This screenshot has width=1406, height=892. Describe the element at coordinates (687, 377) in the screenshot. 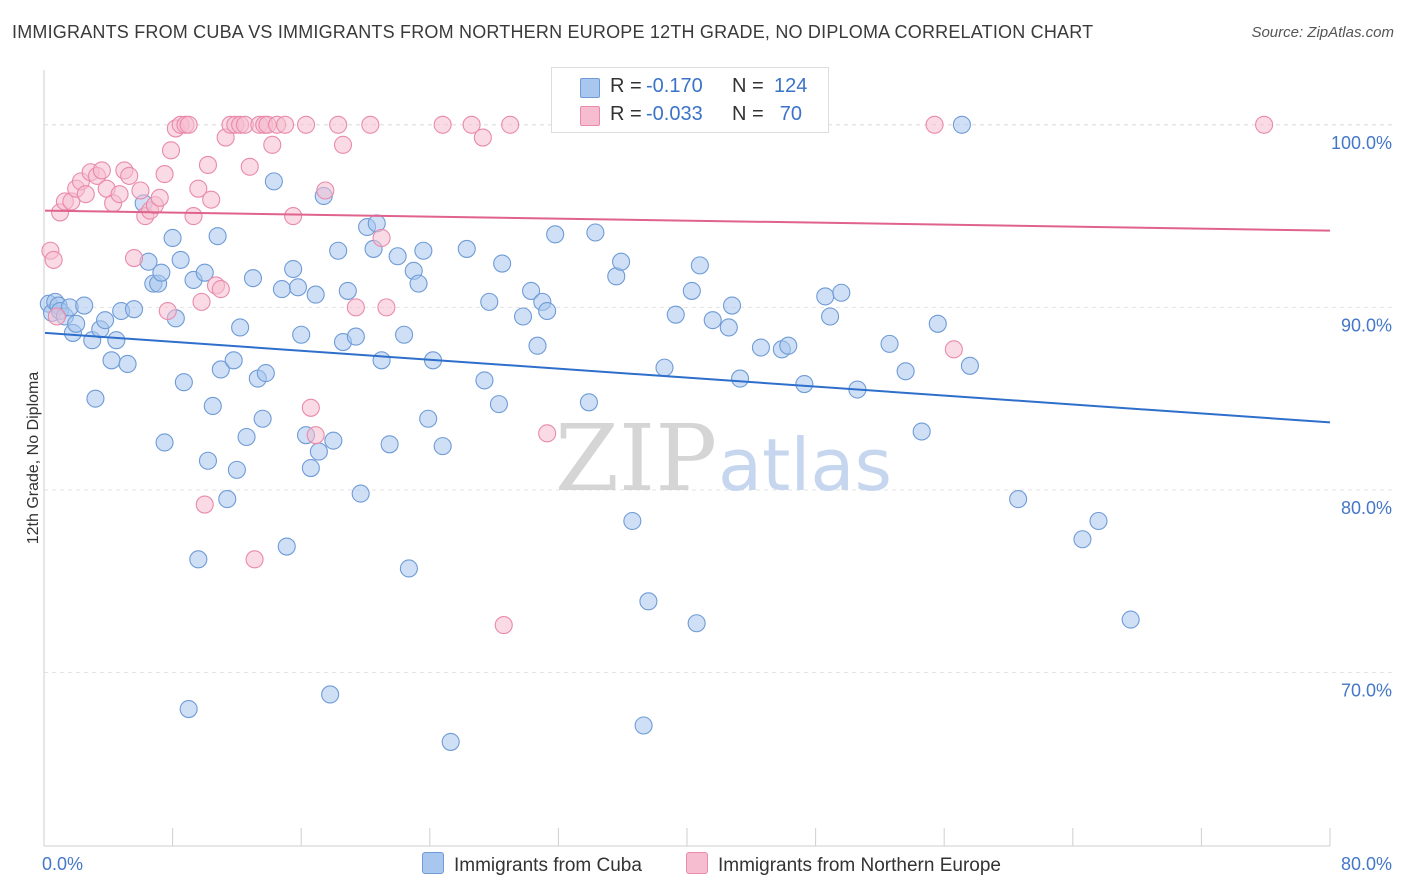

I see `trend-line-cuba` at that location.